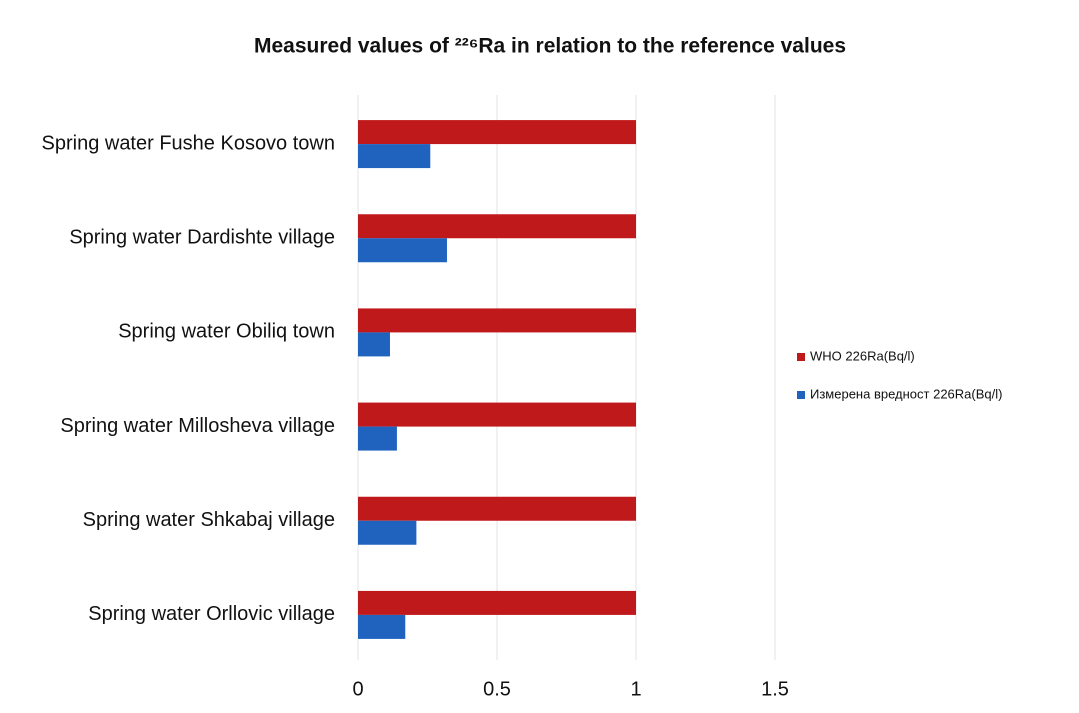 The width and height of the screenshot is (1079, 713). Describe the element at coordinates (197, 426) in the screenshot. I see `y-tick-label: Spring water Millosheva village` at that location.